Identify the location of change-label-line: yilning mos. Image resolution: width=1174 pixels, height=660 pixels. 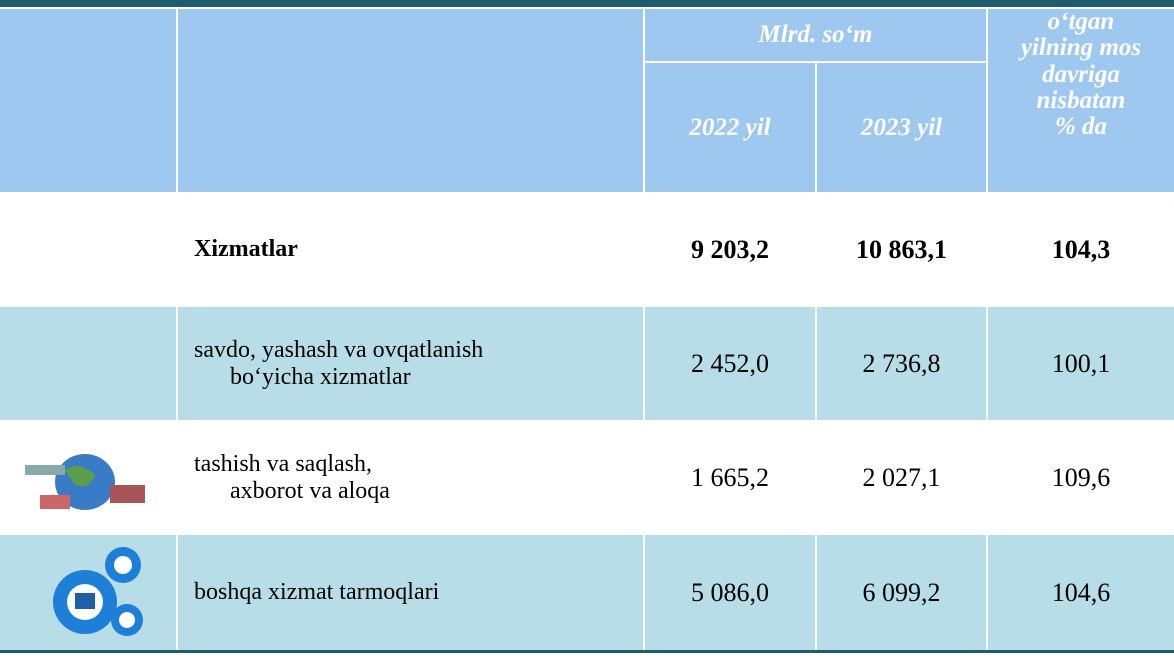
(1081, 48).